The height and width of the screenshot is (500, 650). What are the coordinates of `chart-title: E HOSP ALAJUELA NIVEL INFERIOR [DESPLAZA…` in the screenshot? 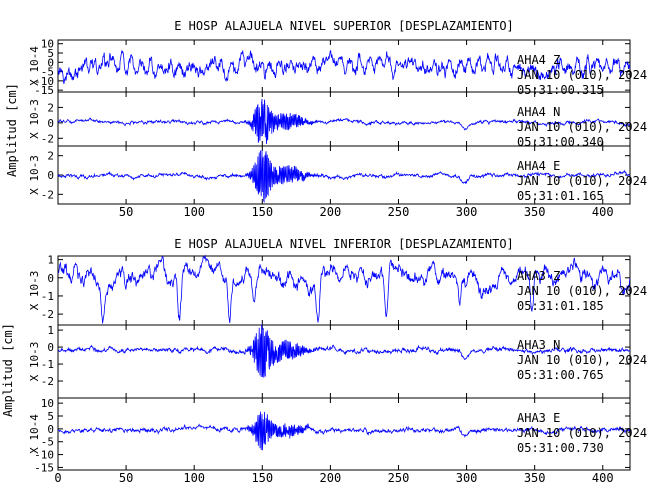 It's located at (344, 244).